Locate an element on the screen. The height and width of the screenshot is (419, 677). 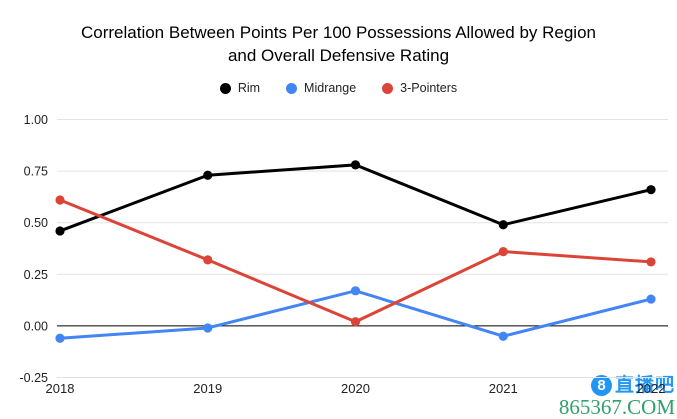
y-tick-label: 0.50 is located at coordinates (36, 223).